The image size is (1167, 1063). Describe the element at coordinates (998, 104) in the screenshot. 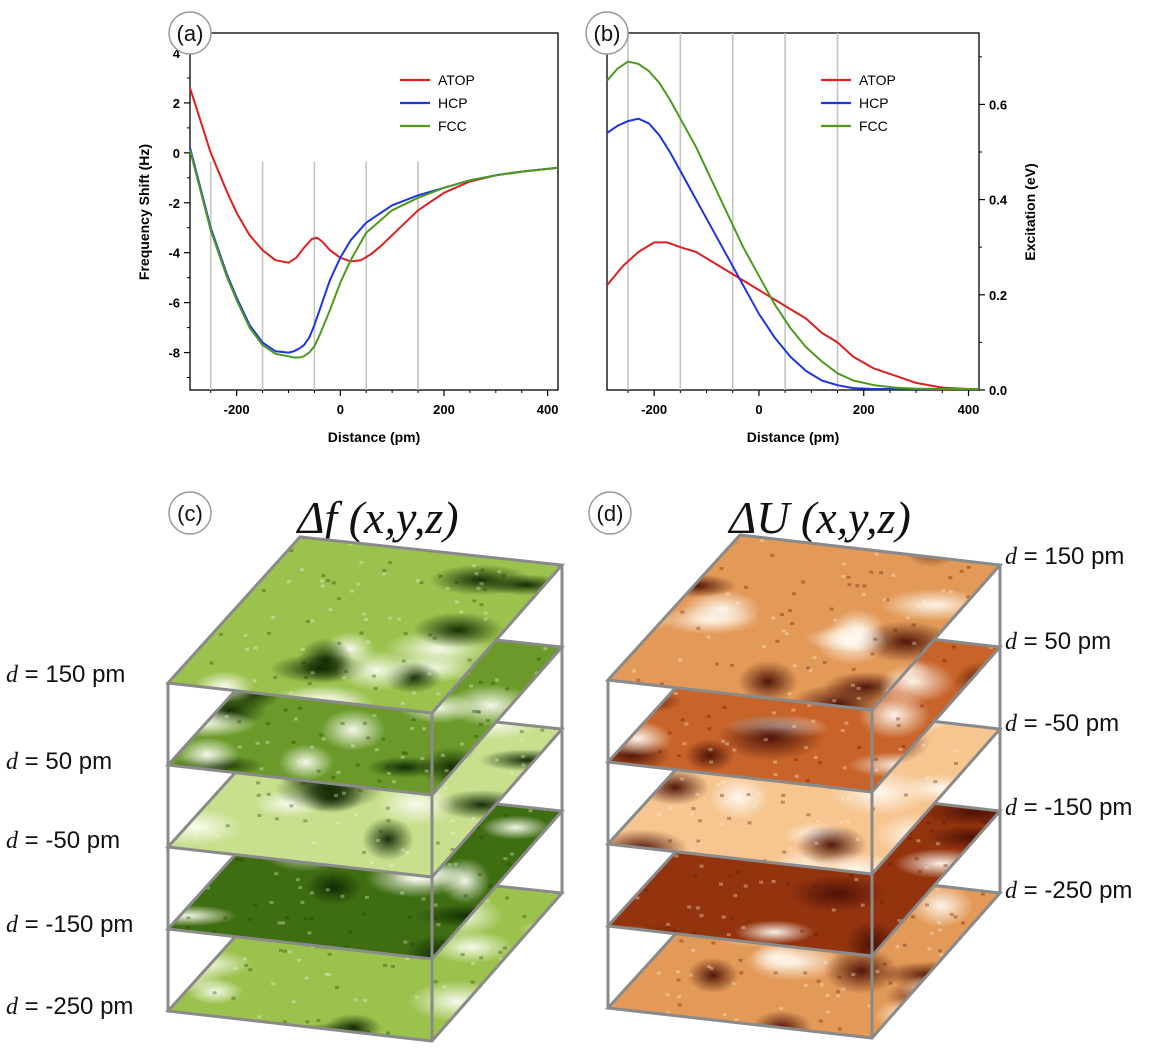

I see `y-tick-label: 0.6` at that location.